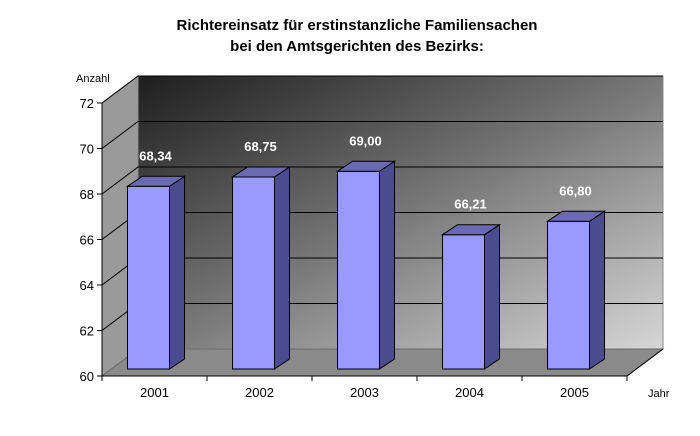 Image resolution: width=700 pixels, height=436 pixels. What do you see at coordinates (87, 194) in the screenshot?
I see `y-tick-label: 68` at bounding box center [87, 194].